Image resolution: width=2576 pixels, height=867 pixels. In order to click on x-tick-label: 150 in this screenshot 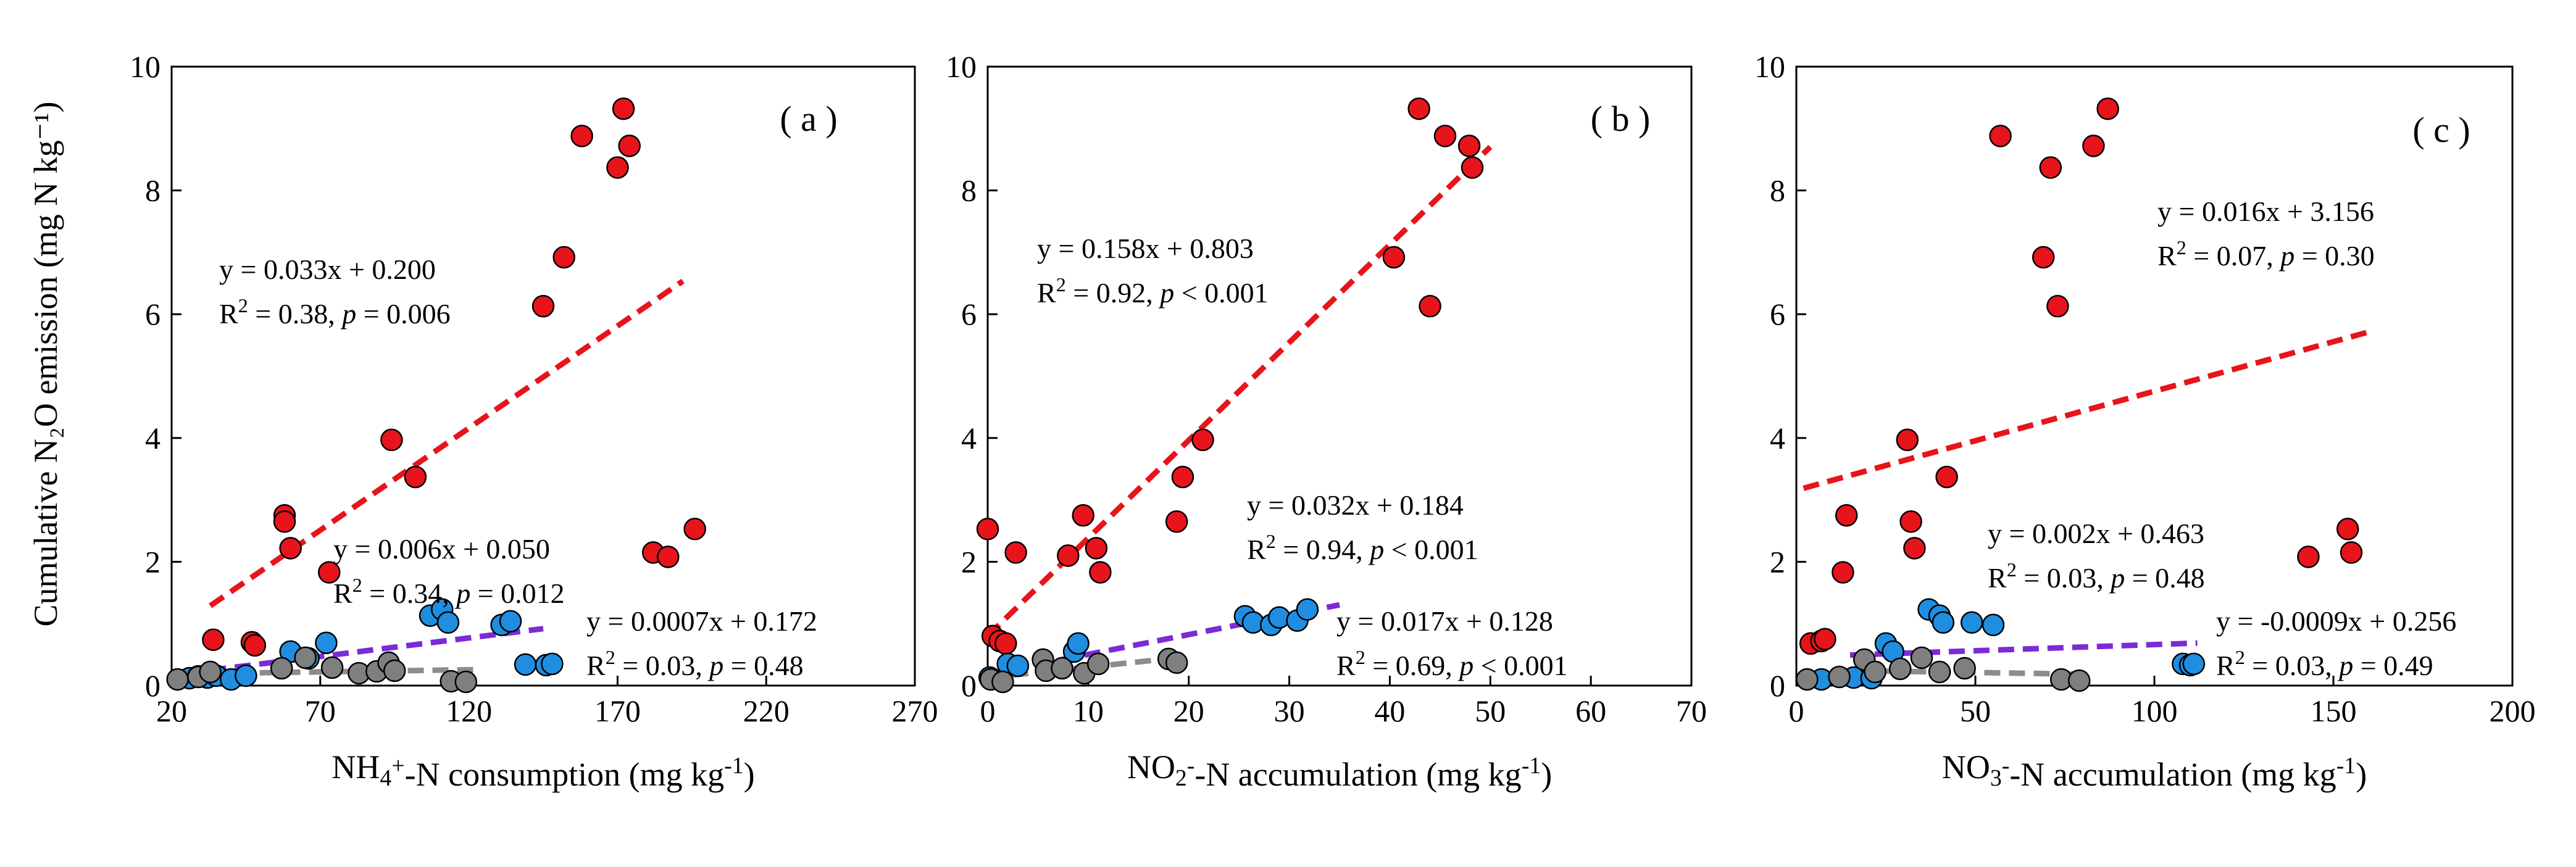, I will do `click(2334, 711)`.